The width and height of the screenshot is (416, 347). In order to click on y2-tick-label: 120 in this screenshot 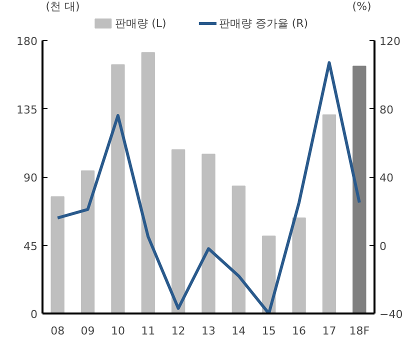, I will do `click(390, 41)`.